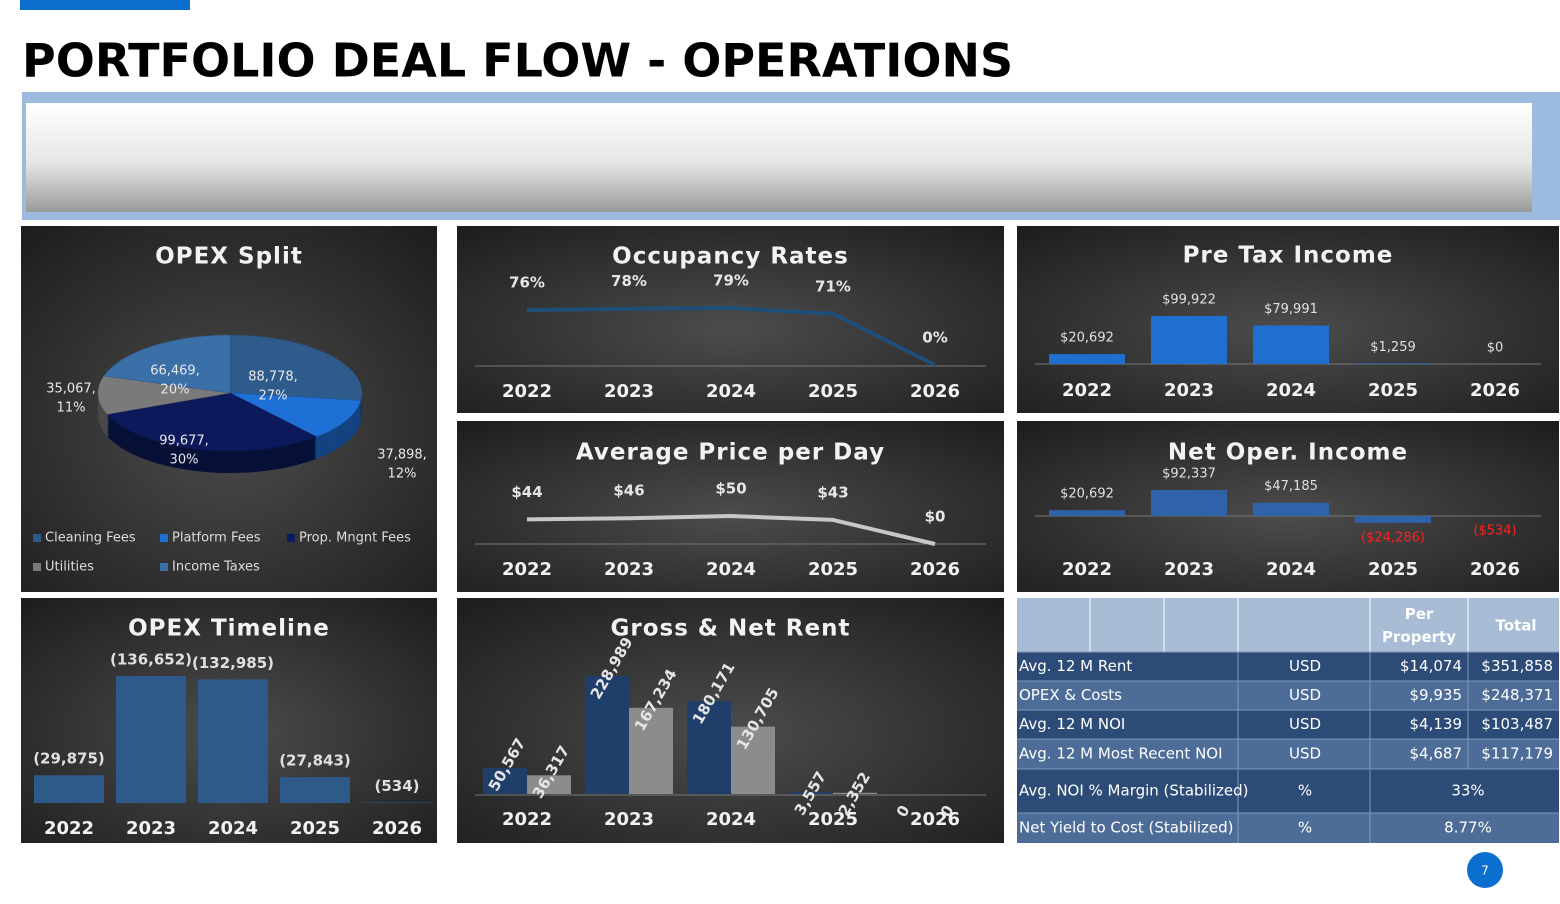 This screenshot has height=904, width=1560. I want to click on row-label: Avg. 12 M NOI, so click(1072, 724).